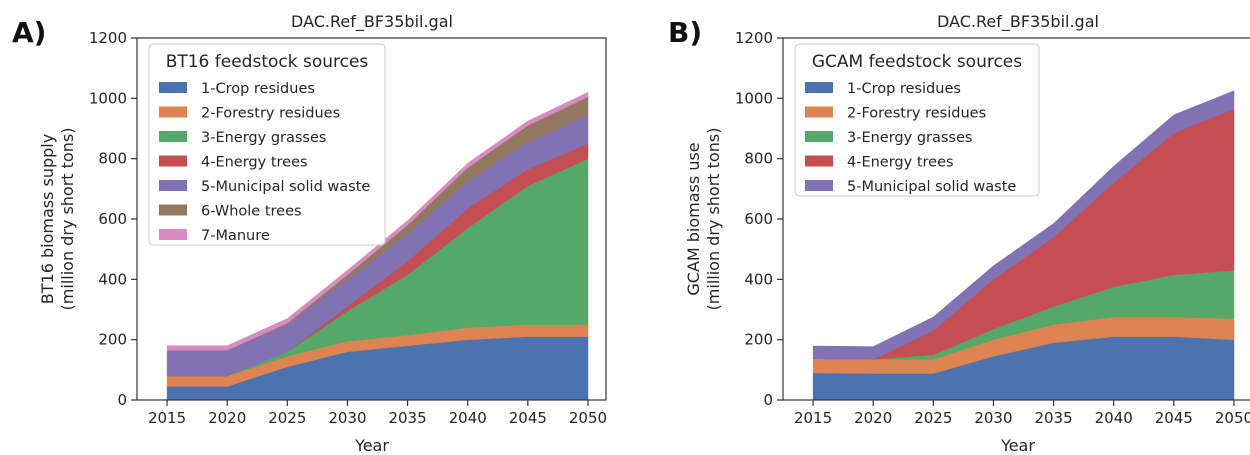  I want to click on panel-a-legend-label: 7-Manure, so click(235, 236).